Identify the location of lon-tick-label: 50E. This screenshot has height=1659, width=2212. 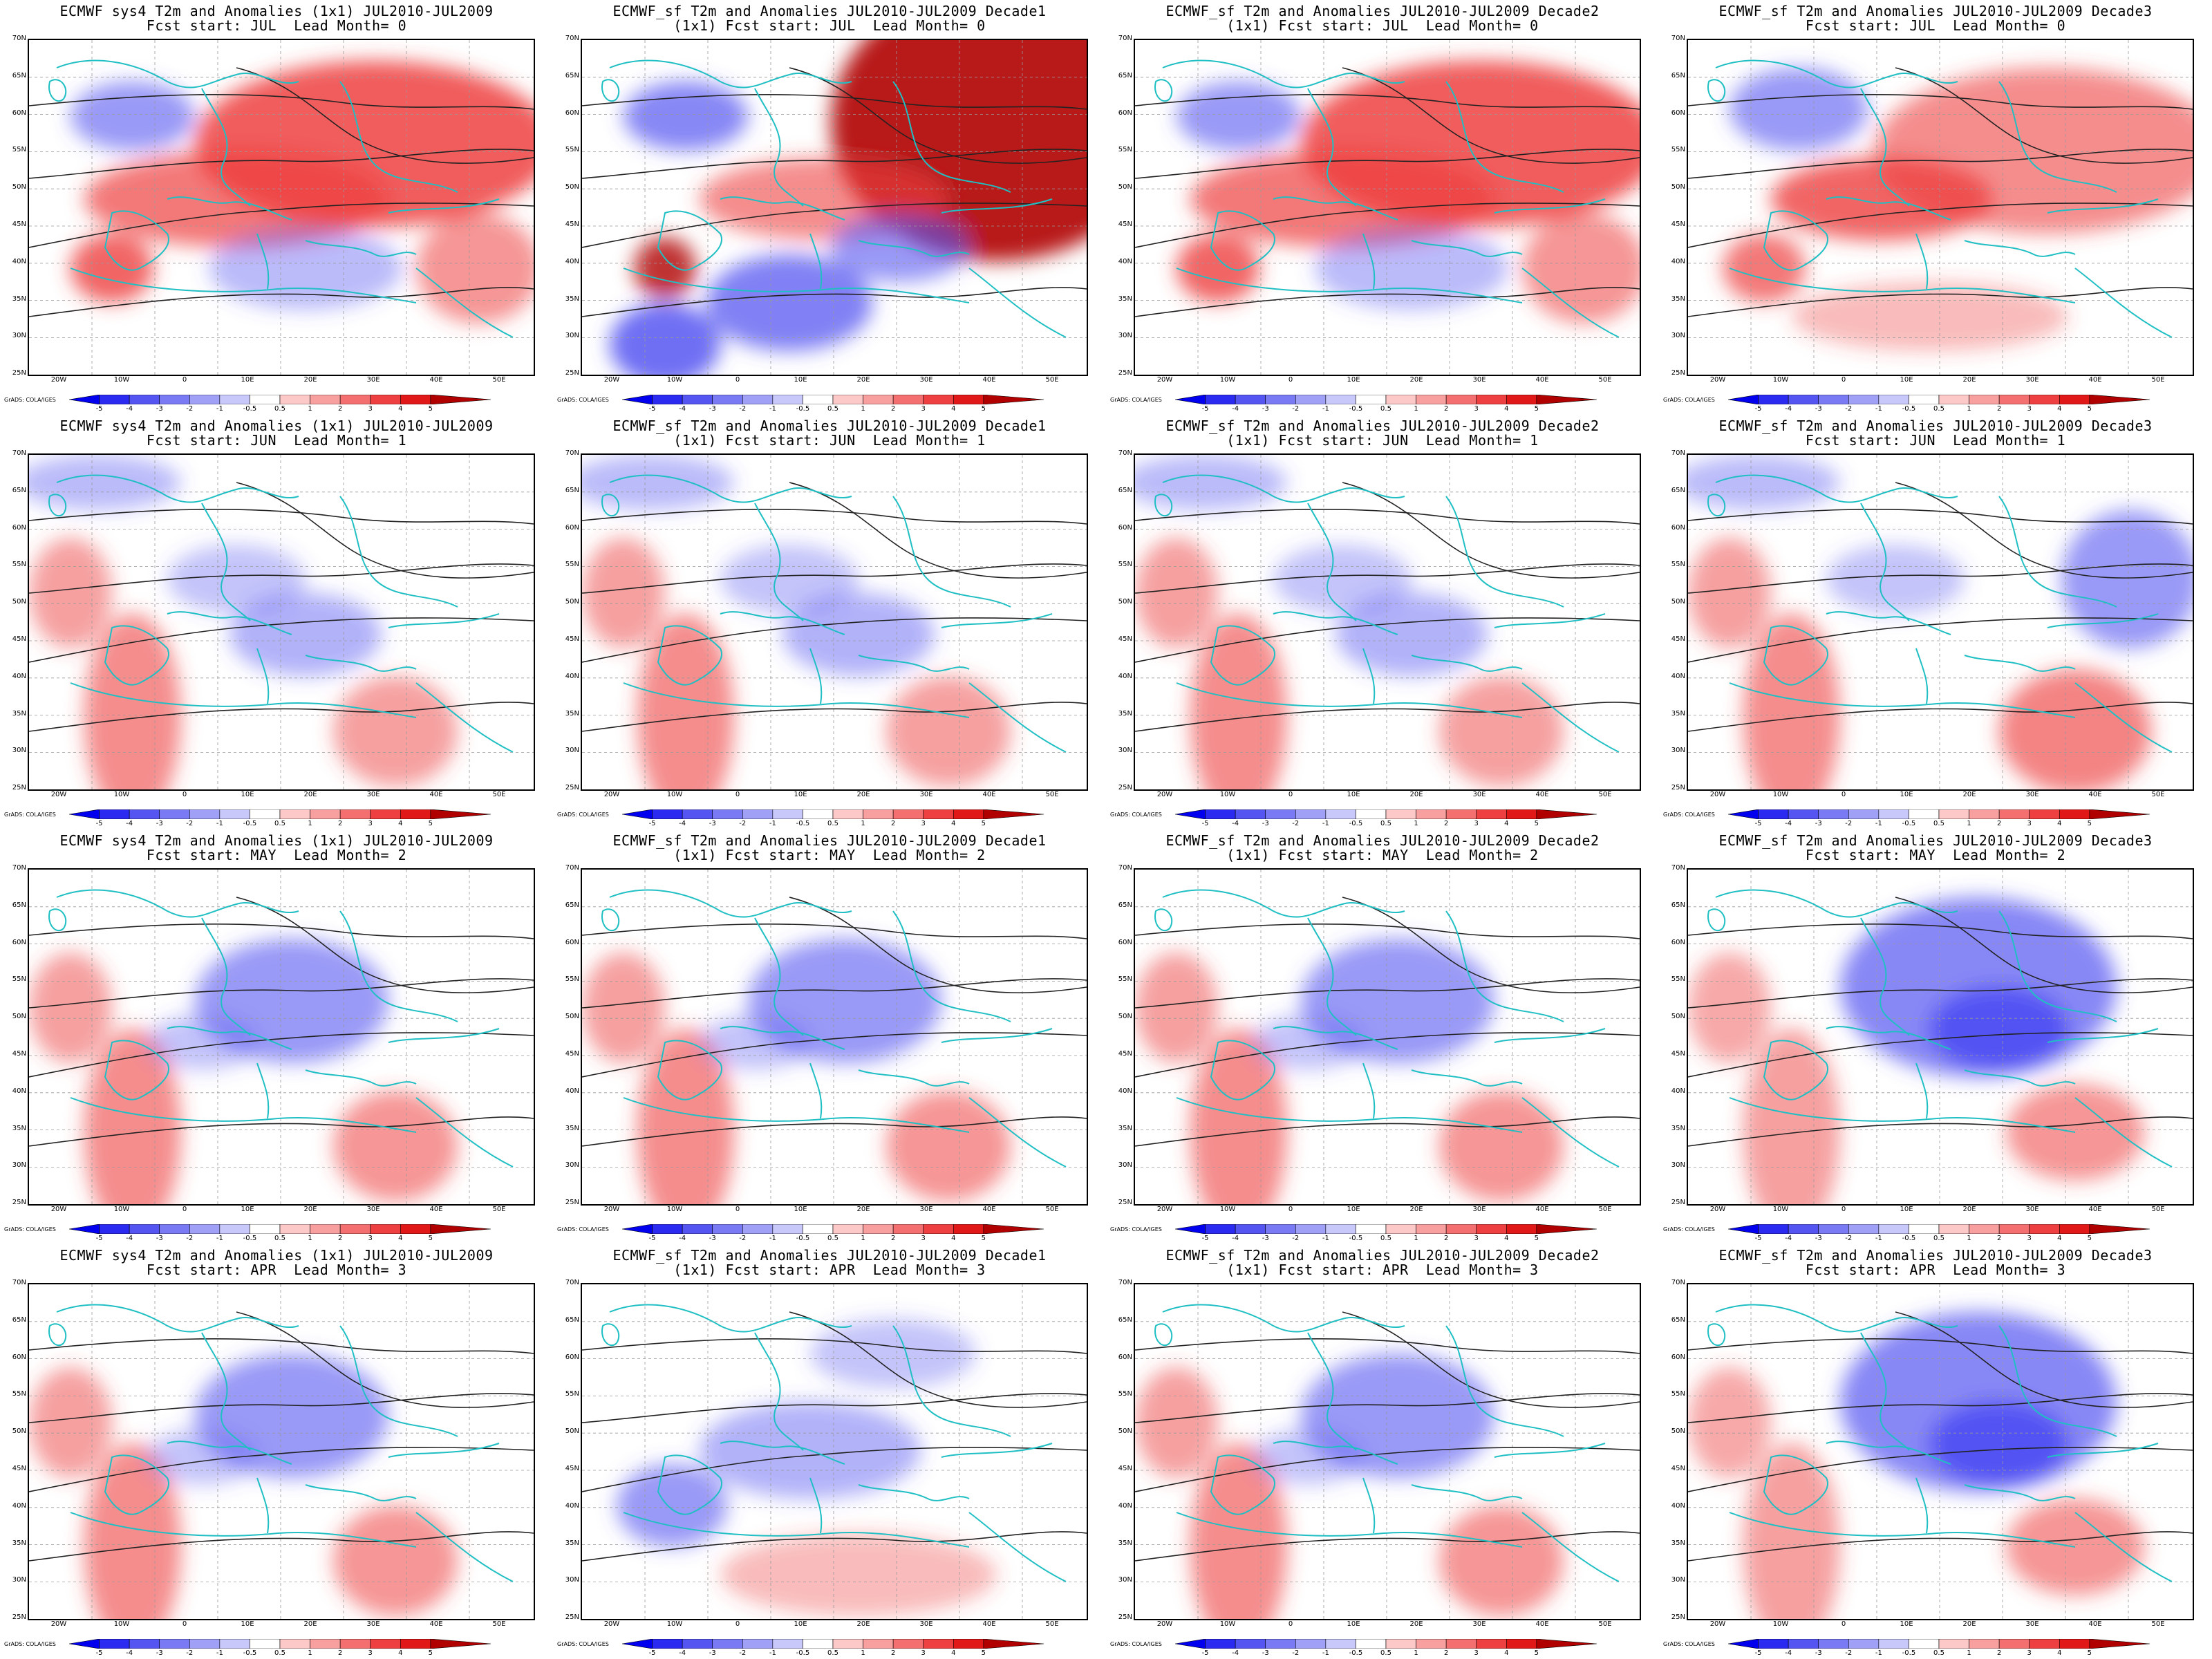
(1052, 794).